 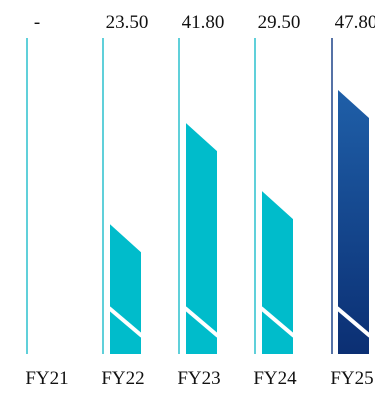 I want to click on category-label-fy22: FY22, so click(x=122, y=378).